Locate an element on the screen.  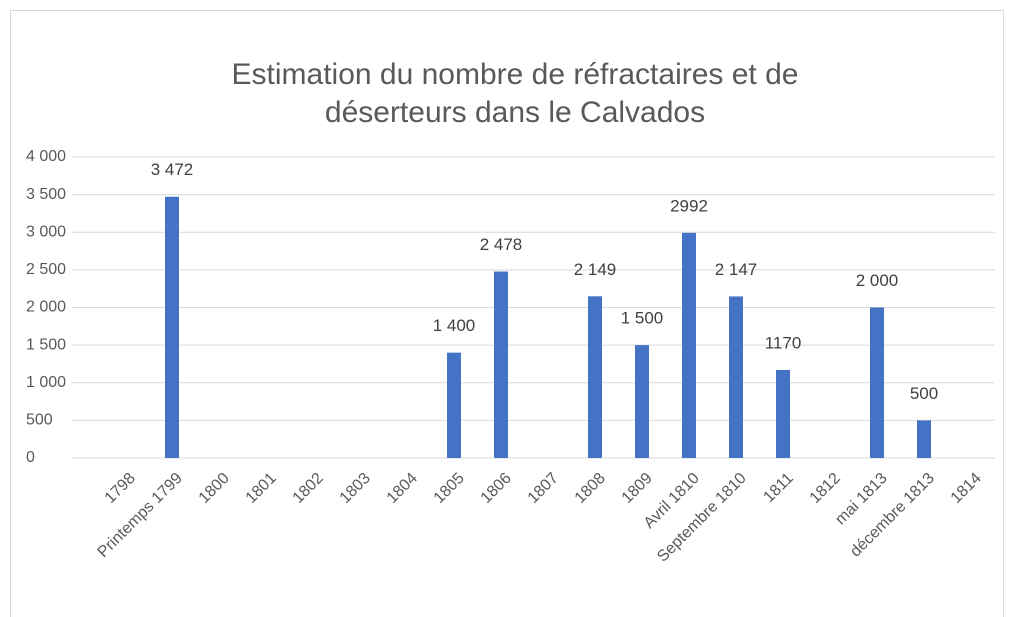
y-tick-label: 3 000 is located at coordinates (46, 231).